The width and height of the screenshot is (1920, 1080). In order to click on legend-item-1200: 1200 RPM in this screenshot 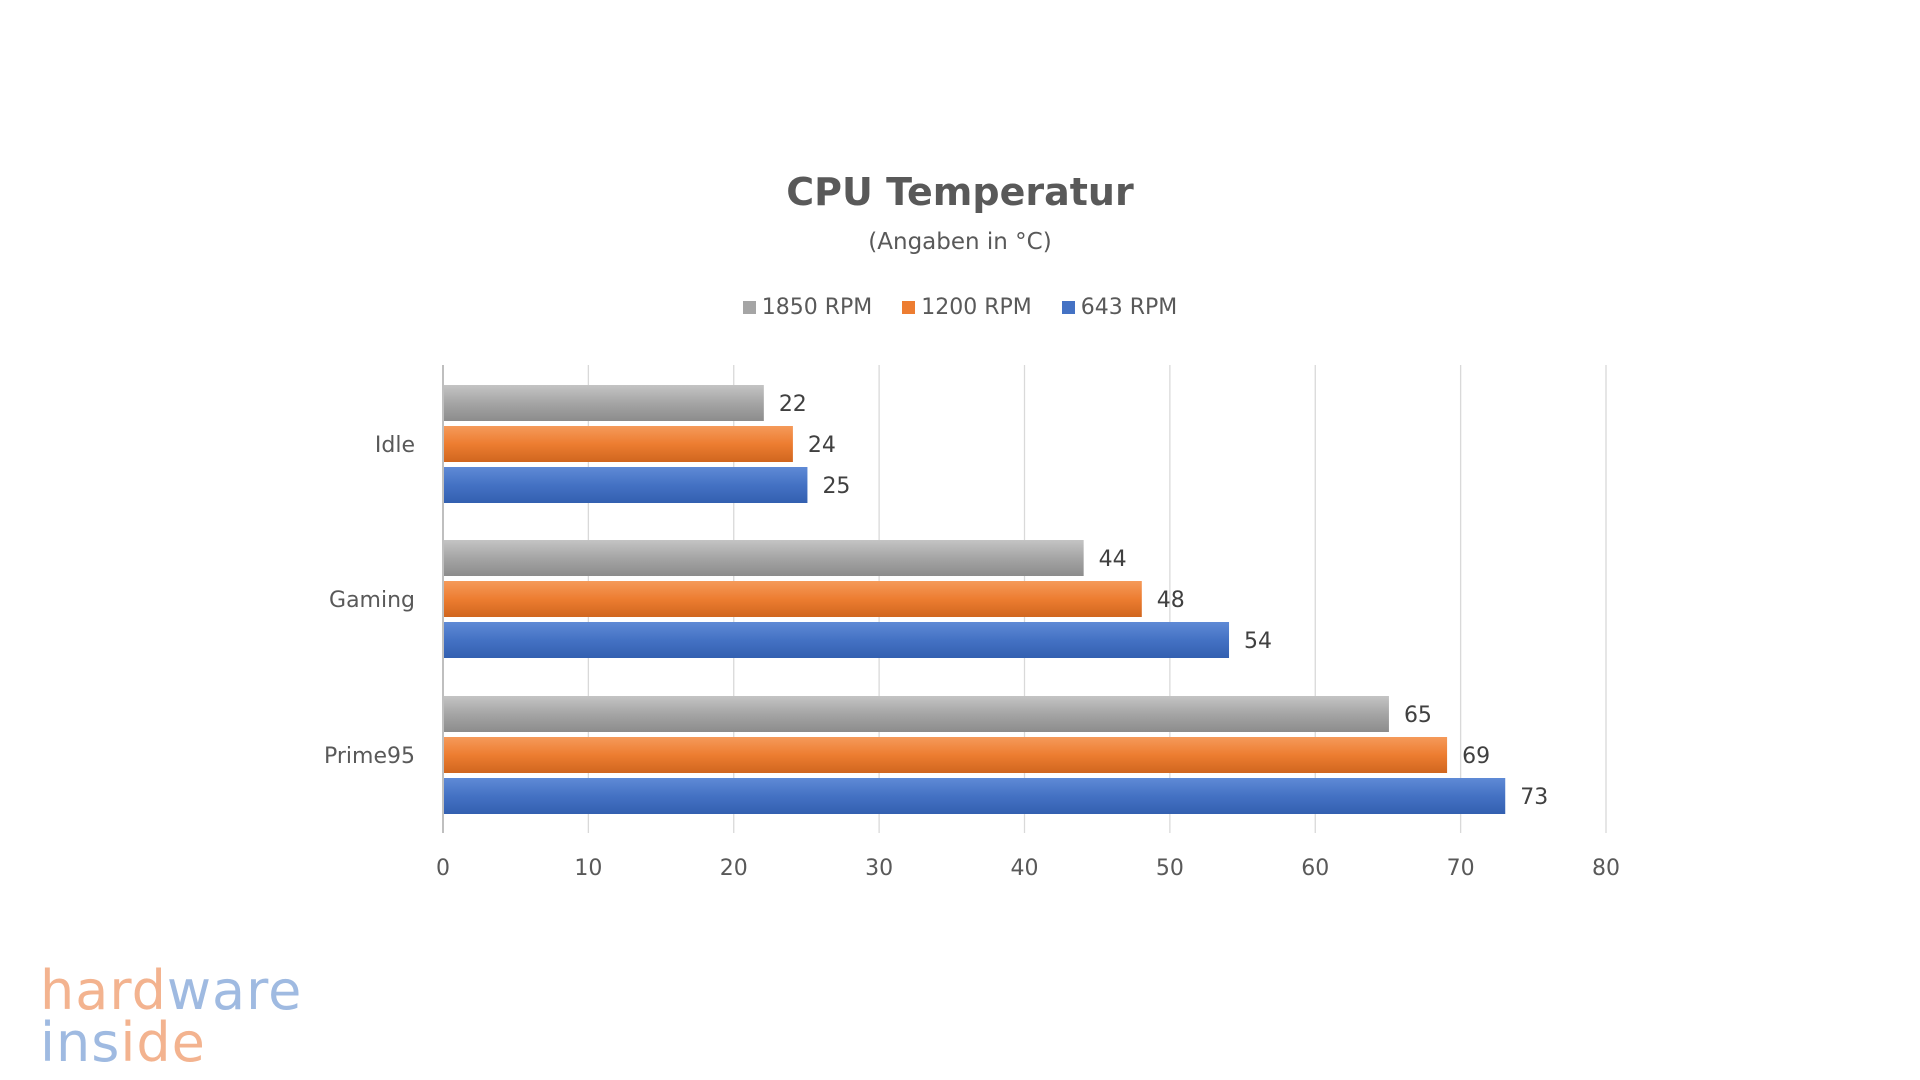, I will do `click(967, 307)`.